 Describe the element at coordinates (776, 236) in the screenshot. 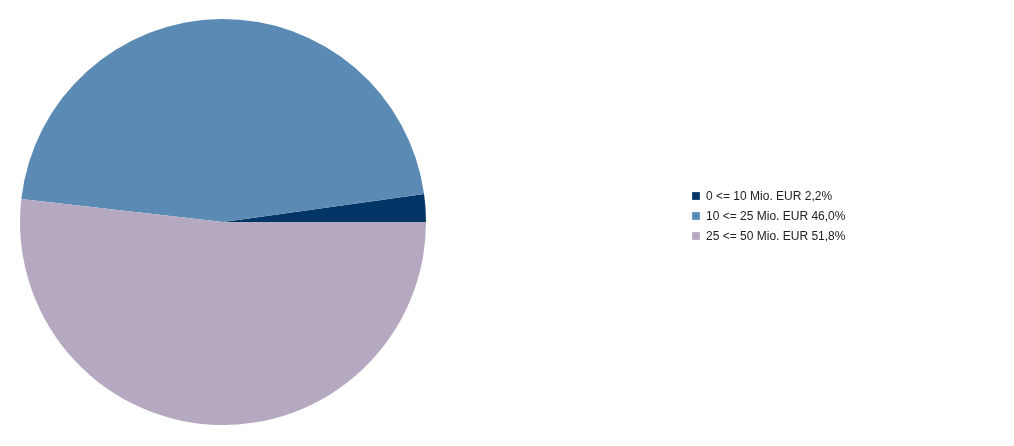

I see `legend-label: 25 <= 50 Mio. EUR 51,8%` at that location.